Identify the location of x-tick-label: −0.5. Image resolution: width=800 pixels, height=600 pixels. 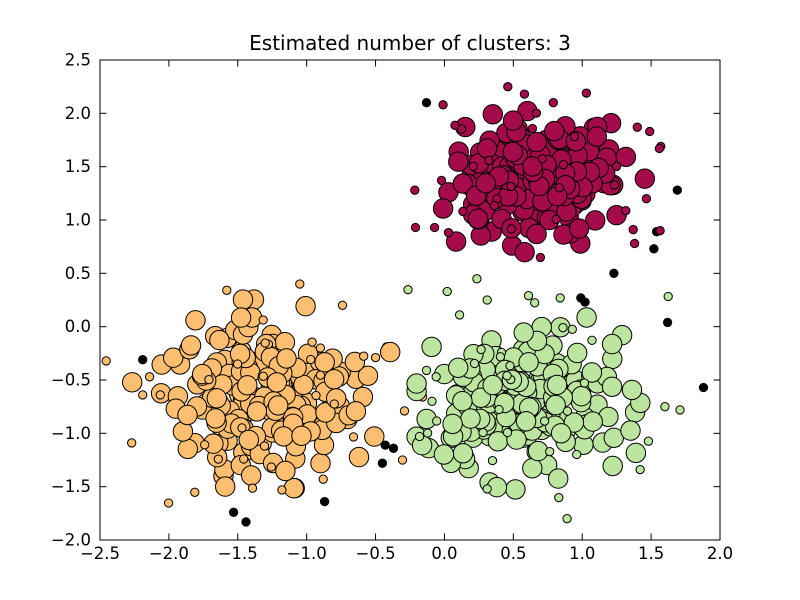
(376, 553).